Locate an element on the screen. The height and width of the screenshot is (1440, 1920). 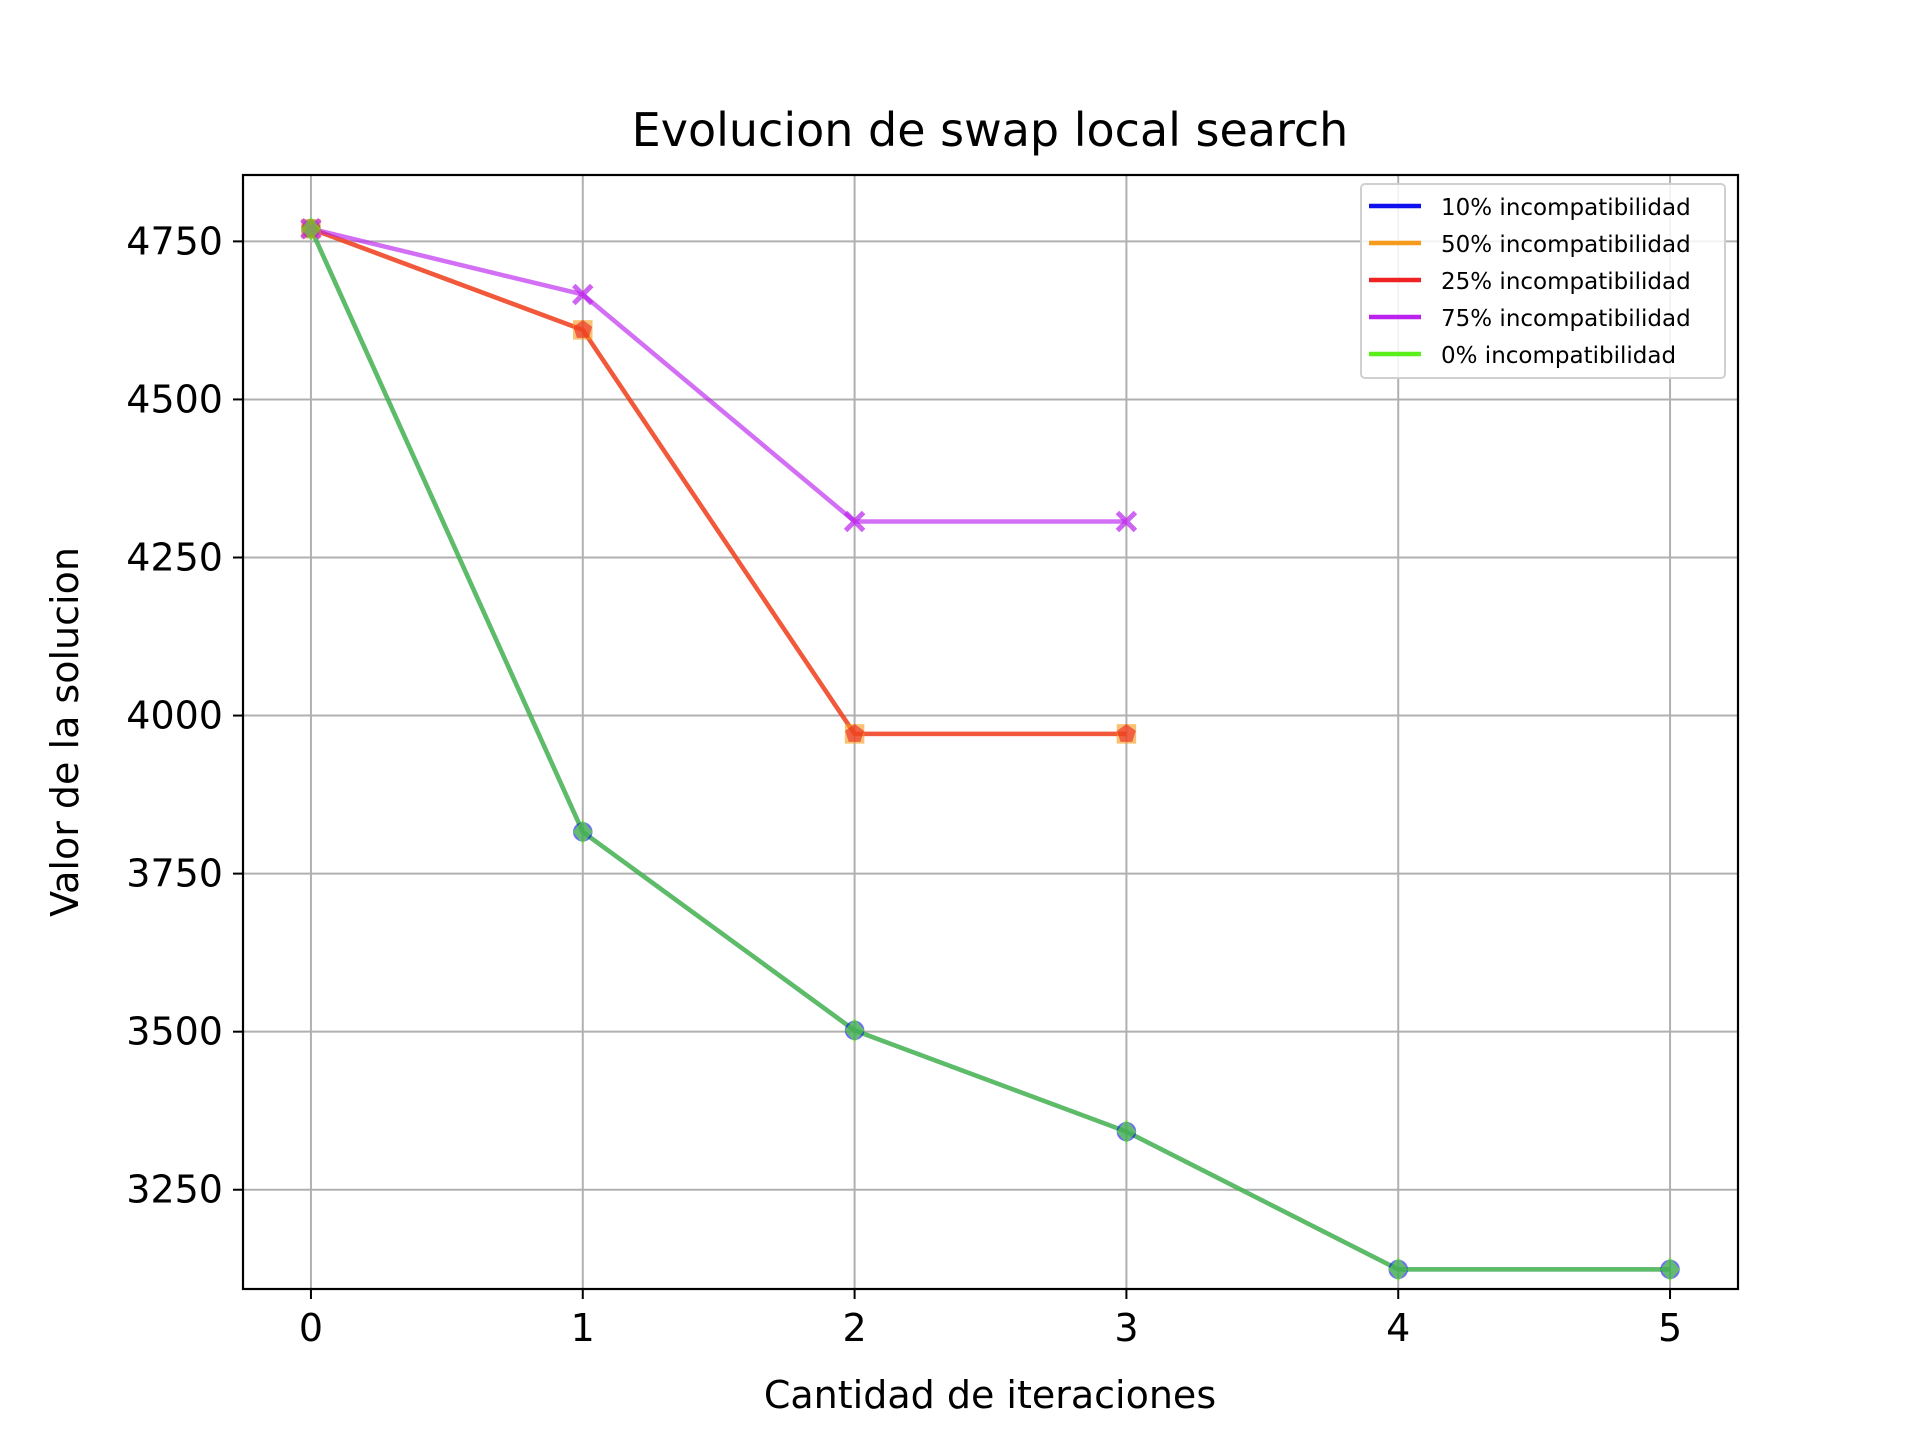
legend-box is located at coordinates (1543, 281).